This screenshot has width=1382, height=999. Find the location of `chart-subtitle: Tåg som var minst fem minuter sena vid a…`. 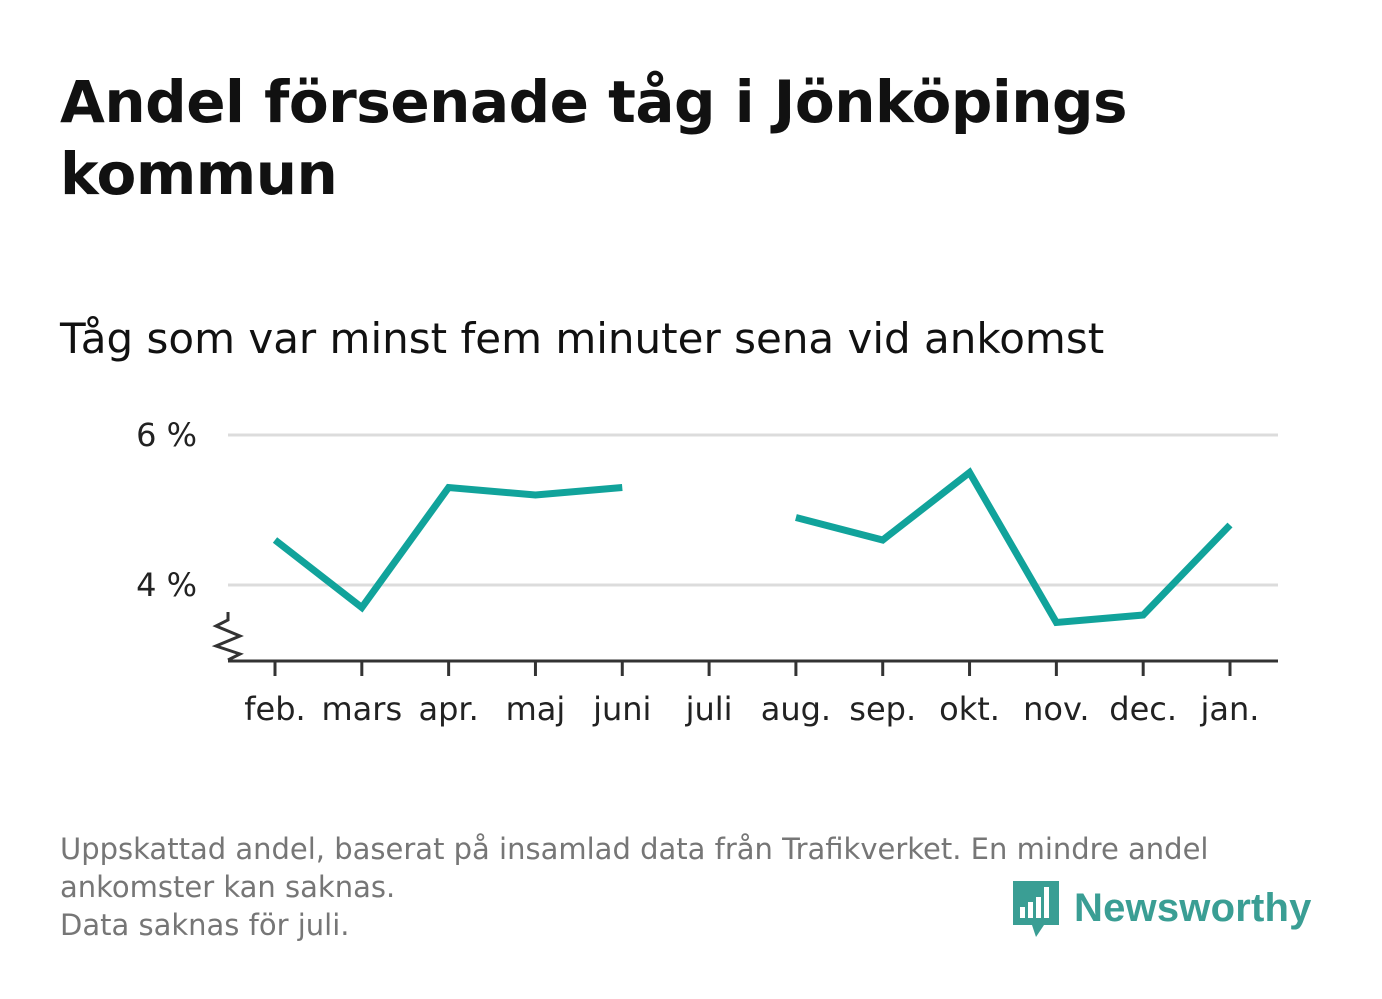

chart-subtitle: Tåg som var minst fem minuter sena vid a… is located at coordinates (582, 338).